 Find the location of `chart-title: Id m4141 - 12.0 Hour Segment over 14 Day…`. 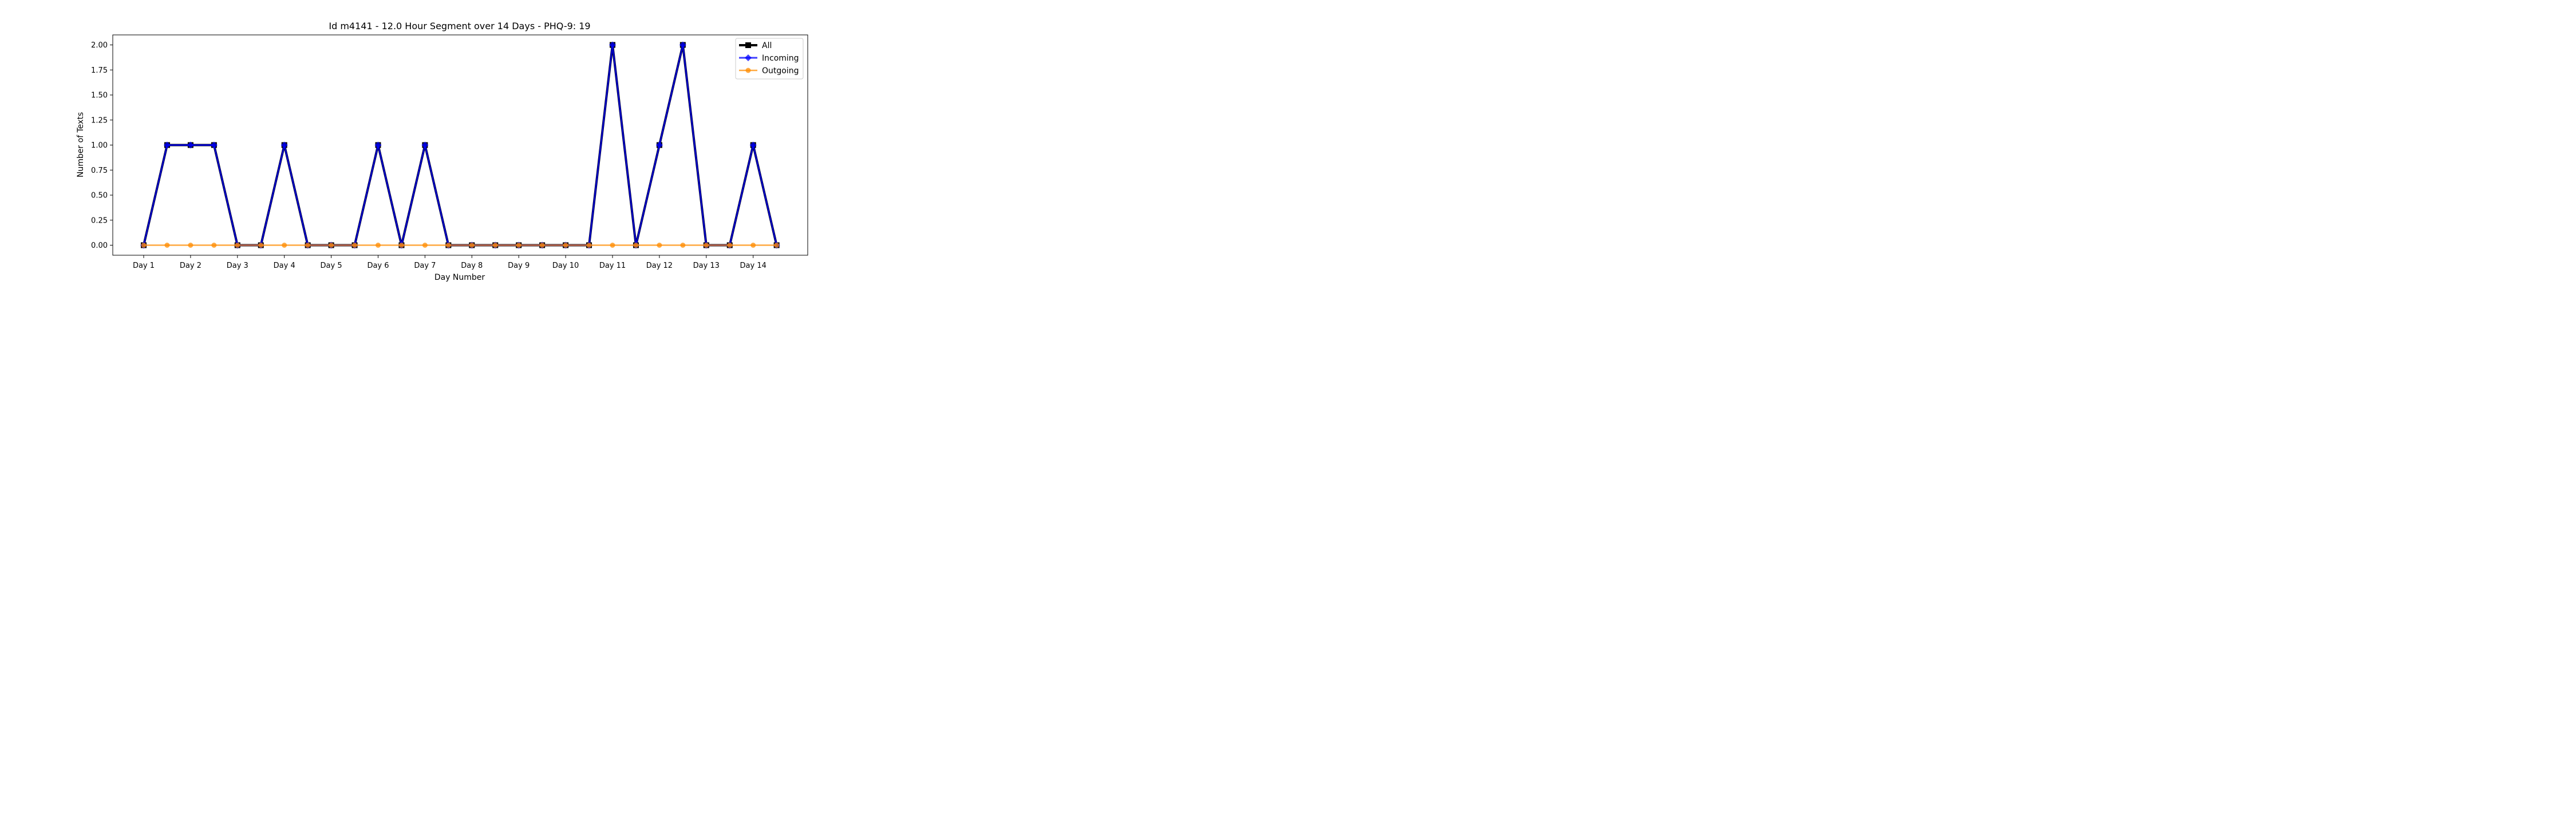

chart-title: Id m4141 - 12.0 Hour Segment over 14 Day… is located at coordinates (459, 26).